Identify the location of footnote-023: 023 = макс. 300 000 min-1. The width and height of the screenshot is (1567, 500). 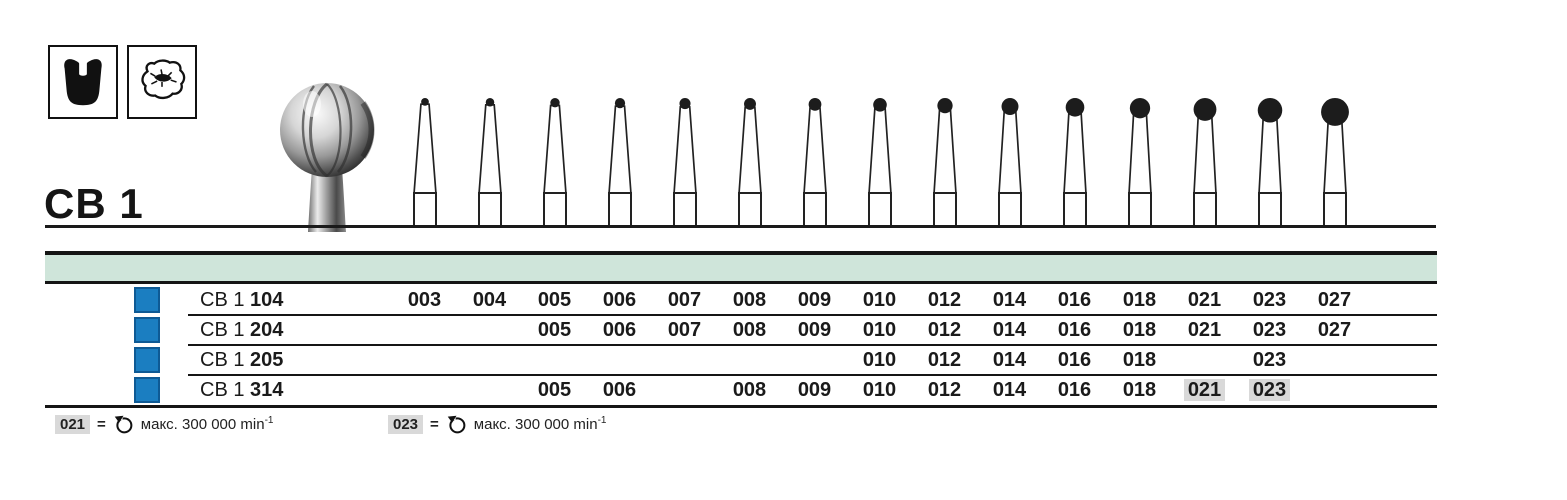
(497, 424).